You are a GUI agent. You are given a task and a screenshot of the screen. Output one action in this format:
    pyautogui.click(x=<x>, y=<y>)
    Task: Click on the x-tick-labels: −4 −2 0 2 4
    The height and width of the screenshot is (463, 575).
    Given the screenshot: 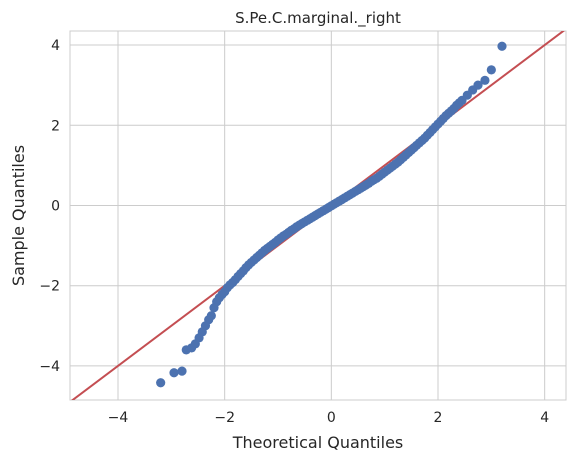 What is the action you would take?
    pyautogui.click(x=329, y=418)
    